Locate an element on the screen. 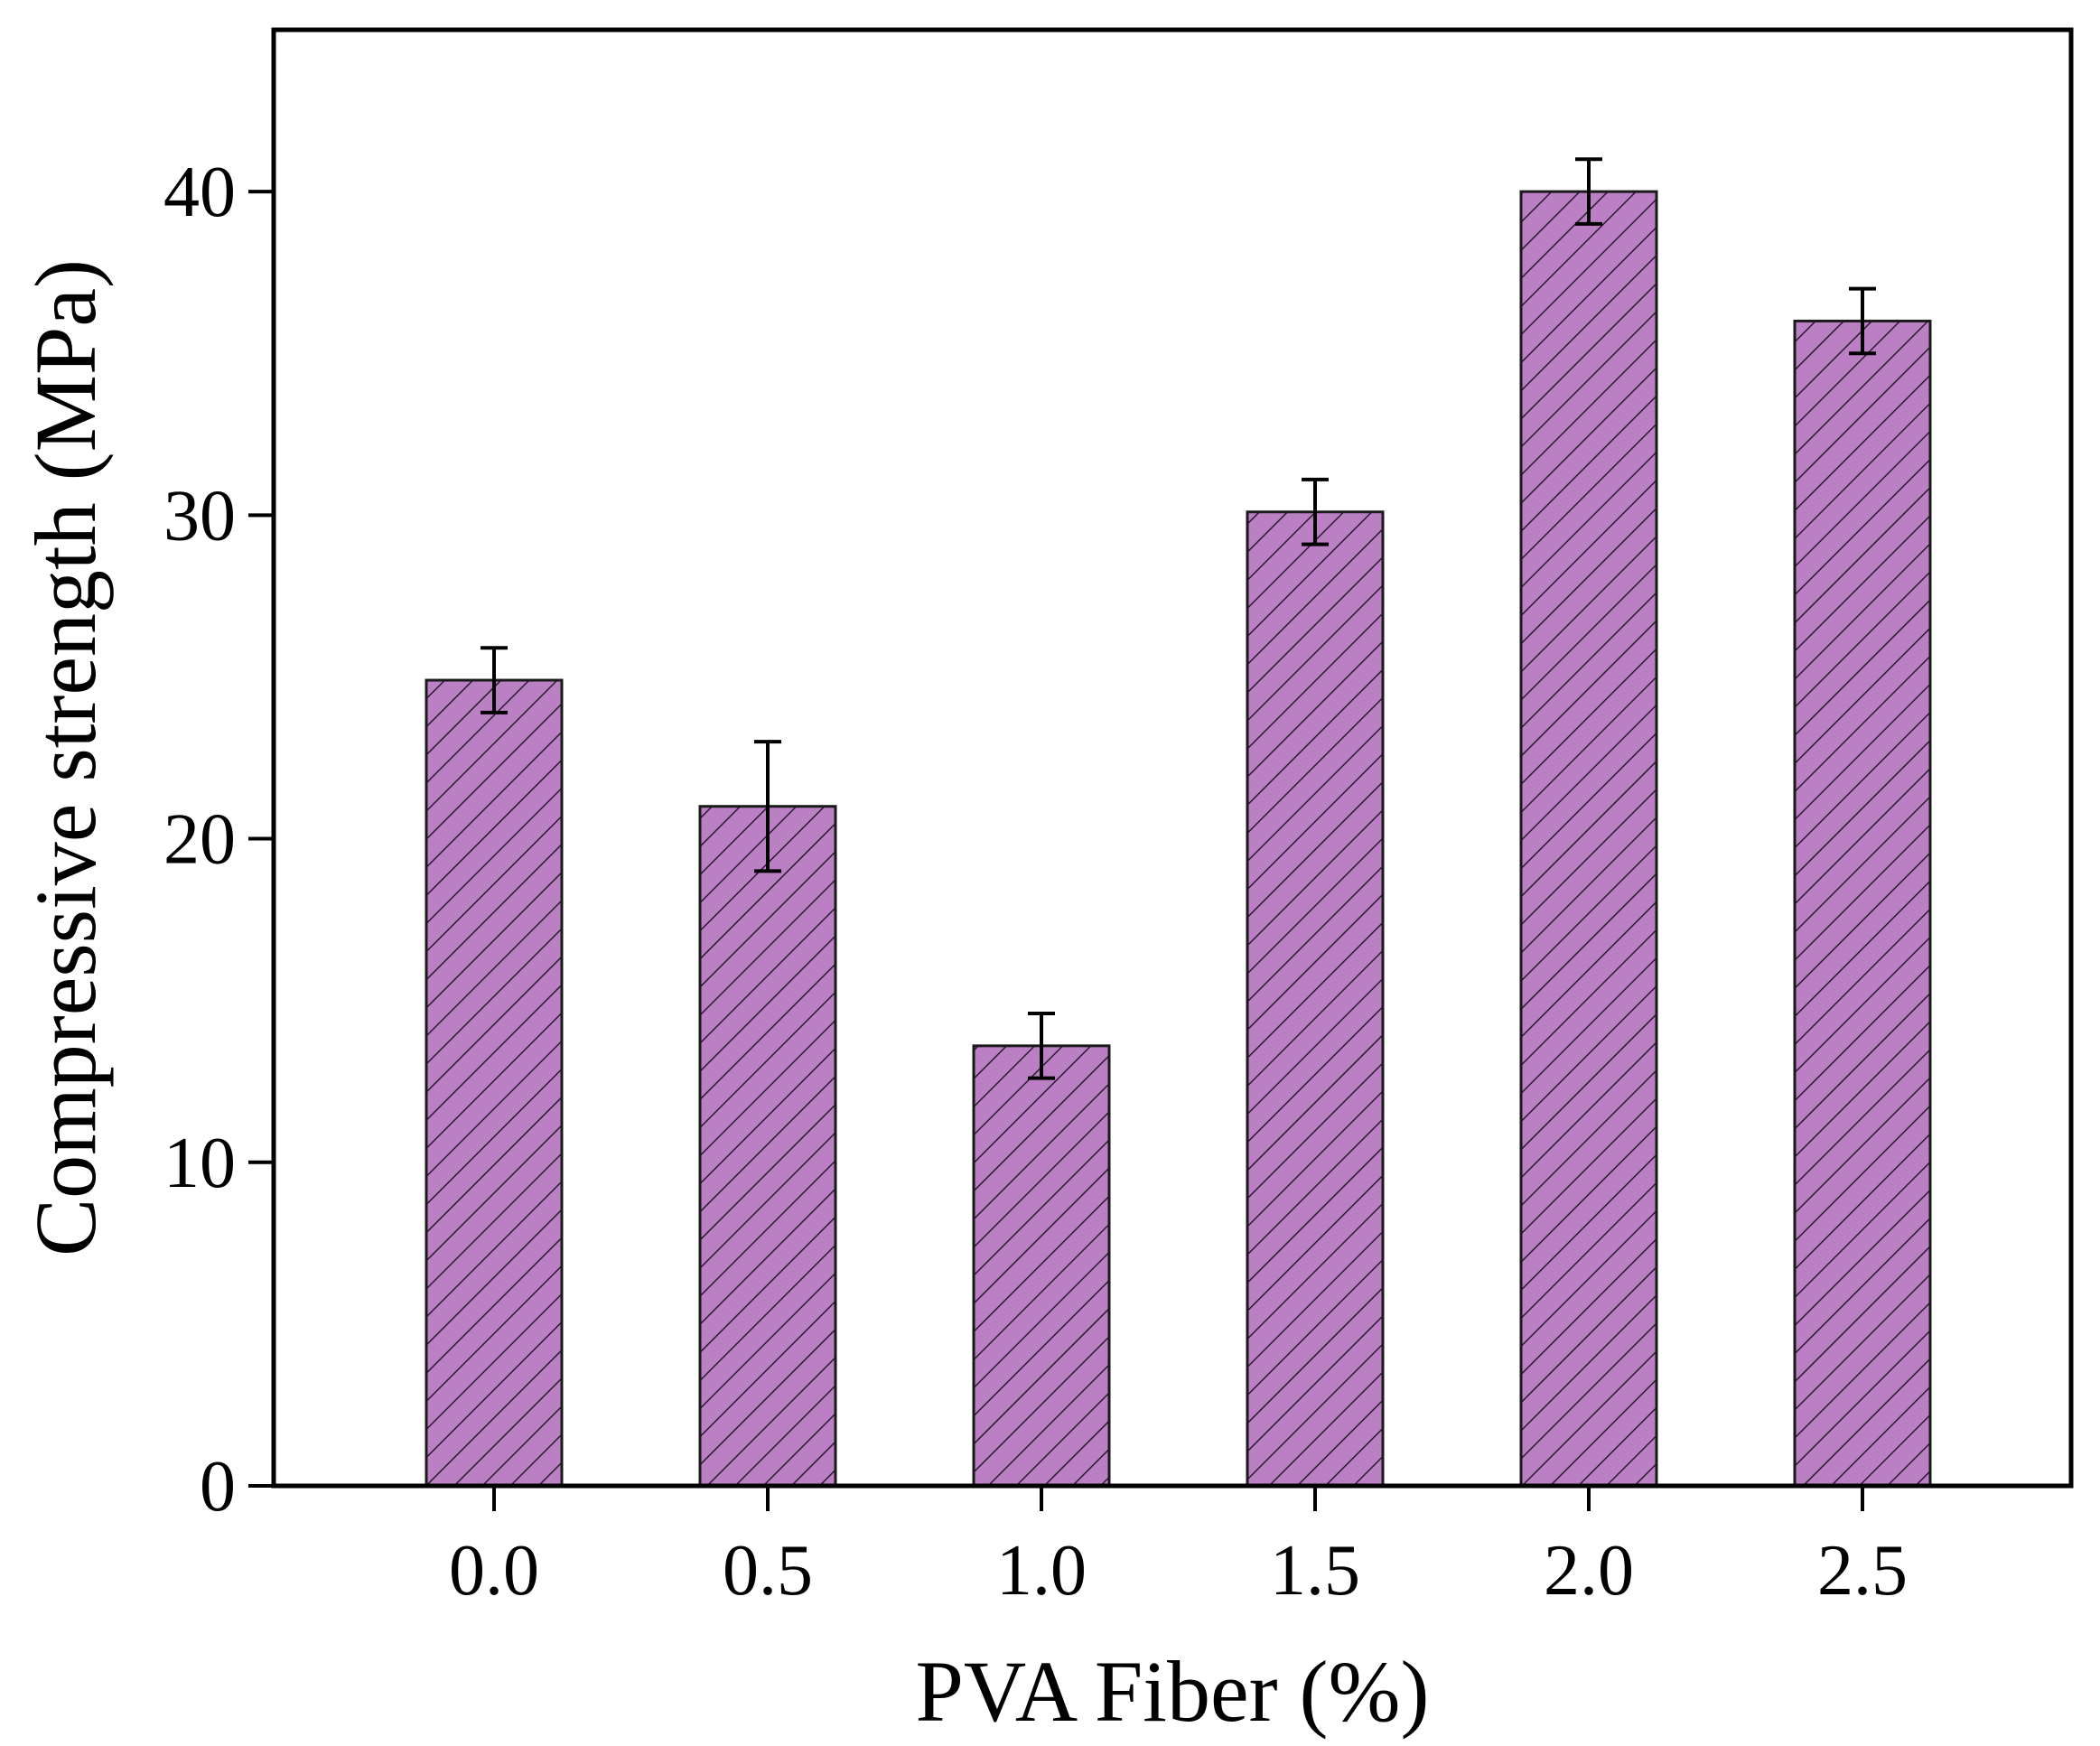  bar-1.5 is located at coordinates (1315, 999).